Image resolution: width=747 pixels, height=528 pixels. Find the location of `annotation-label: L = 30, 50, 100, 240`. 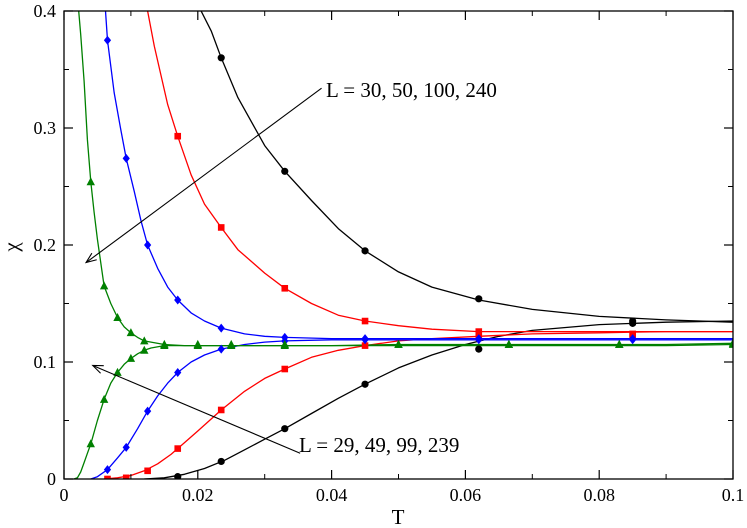

annotation-label: L = 30, 50, 100, 240 is located at coordinates (411, 90).